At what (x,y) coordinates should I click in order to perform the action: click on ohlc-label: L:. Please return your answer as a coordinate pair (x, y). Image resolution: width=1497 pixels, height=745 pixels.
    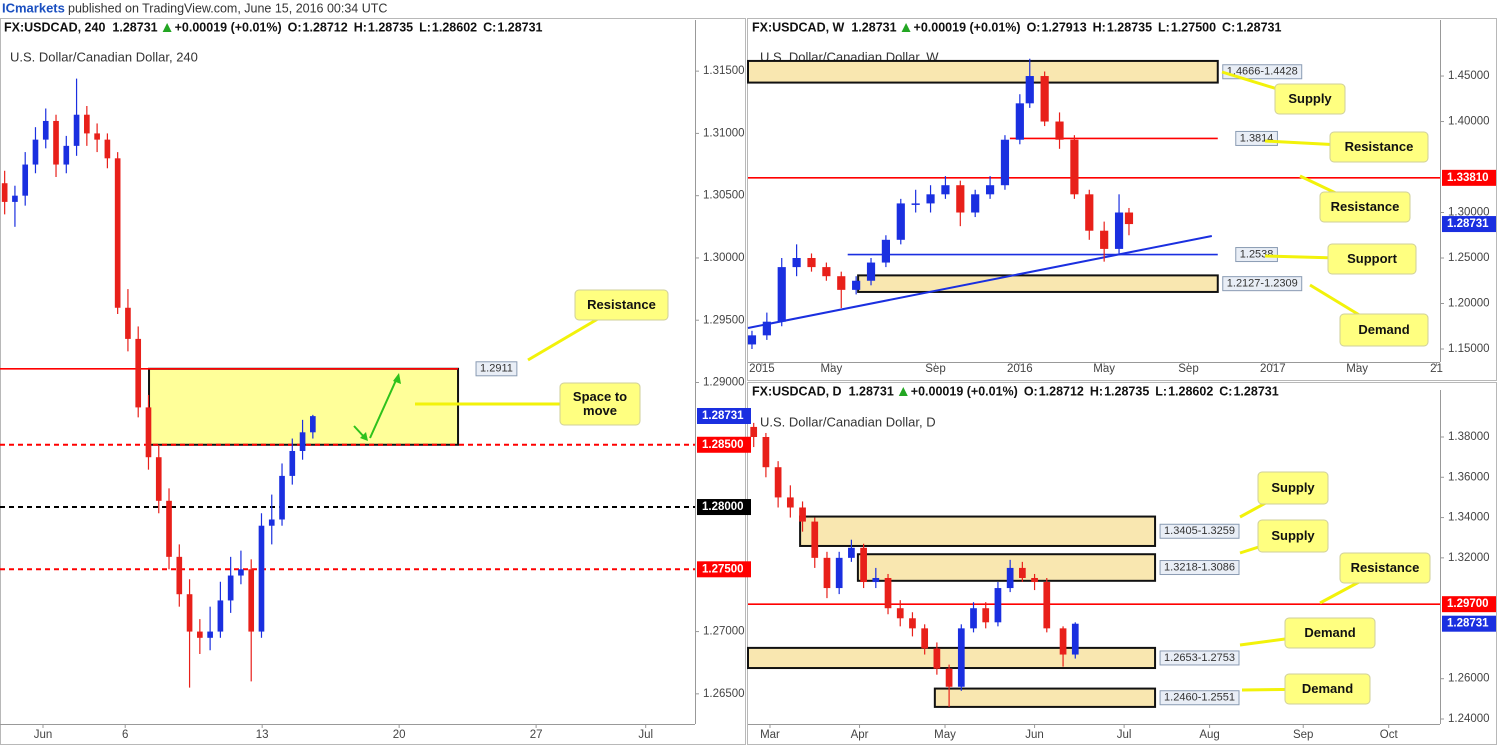
    Looking at the image, I should click on (1164, 27).